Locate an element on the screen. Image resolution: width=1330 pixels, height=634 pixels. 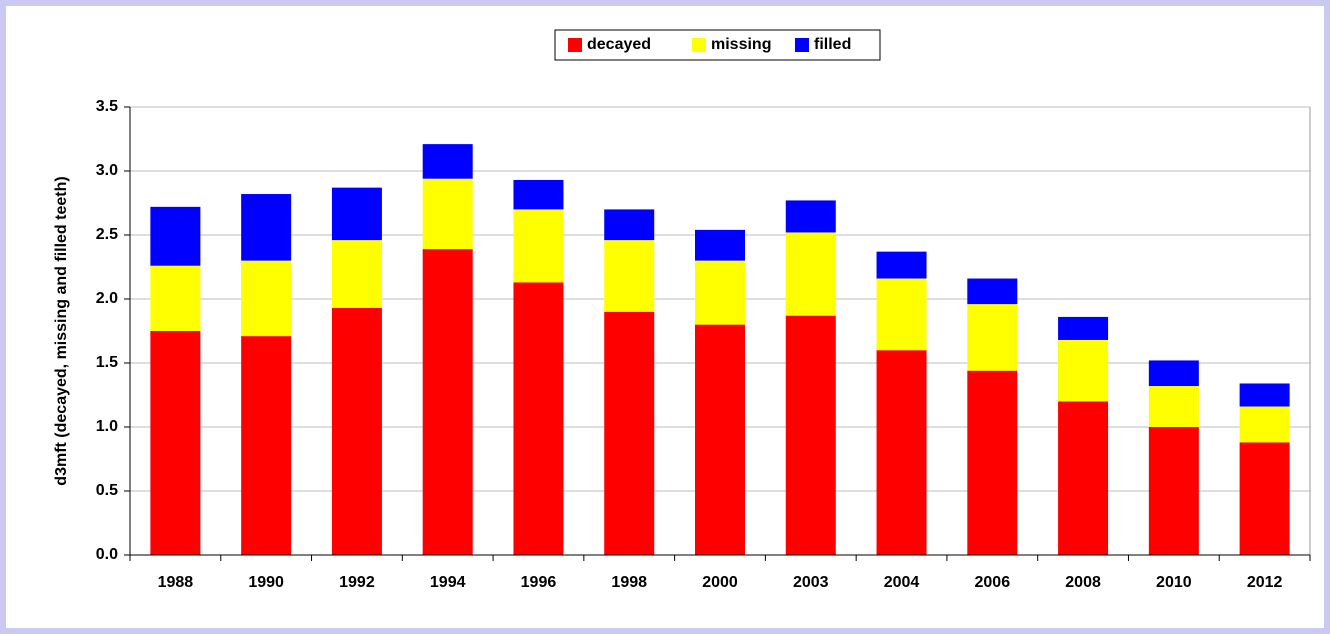
y-tick-label: 0.5 is located at coordinates (107, 490).